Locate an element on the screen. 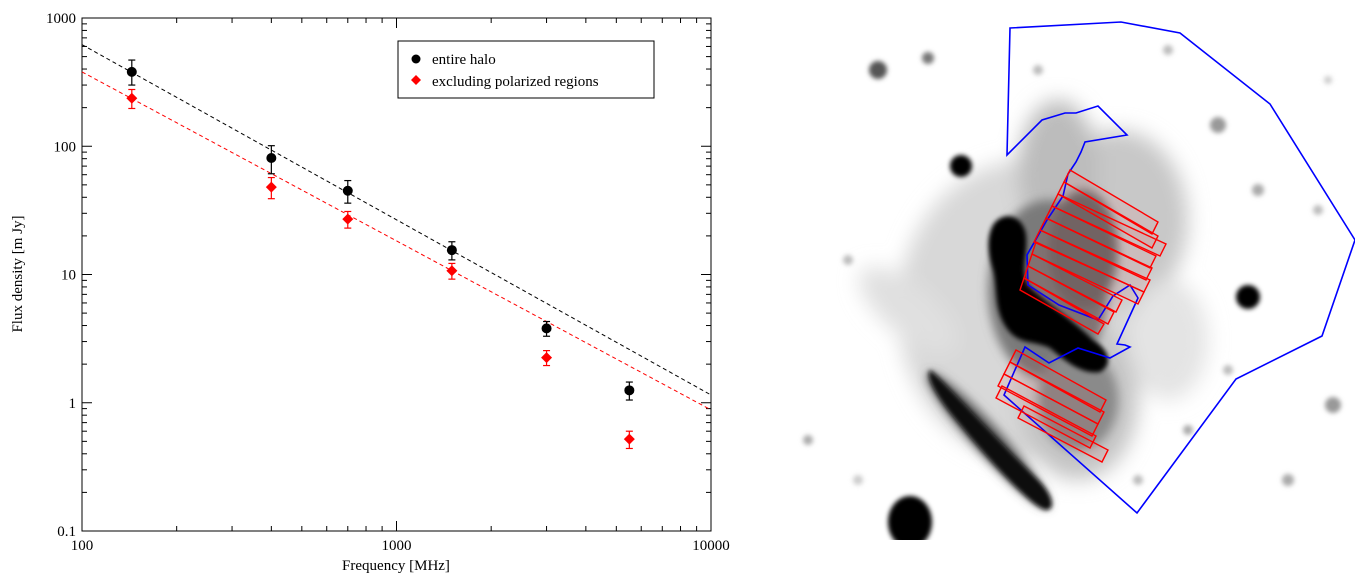  x-axis-title: Frequency [MHz] is located at coordinates (396, 565).